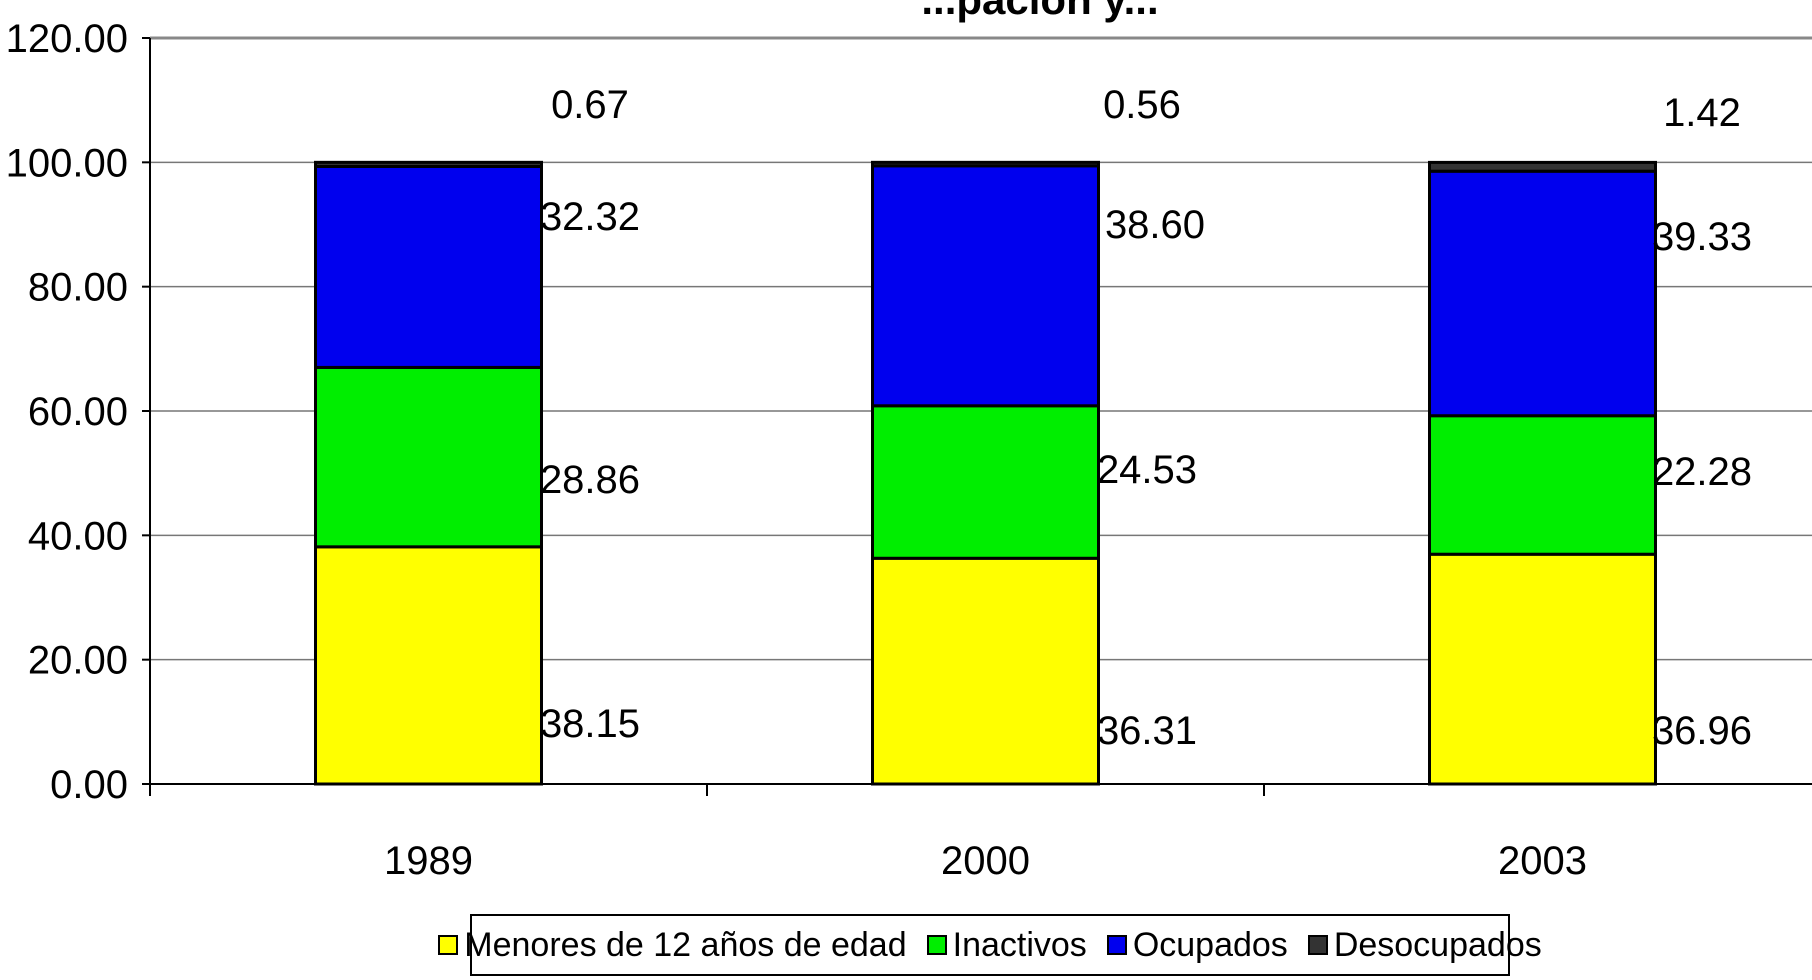 The height and width of the screenshot is (980, 1812). Describe the element at coordinates (89, 785) in the screenshot. I see `y-tick-label: 0.00` at that location.